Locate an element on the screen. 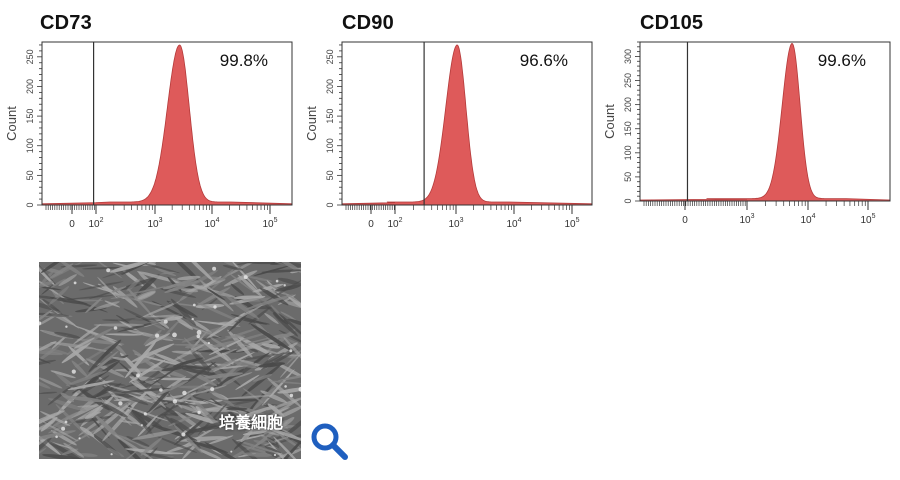 Image resolution: width=900 pixels, height=480 pixels. plot-frame is located at coordinates (167, 123).